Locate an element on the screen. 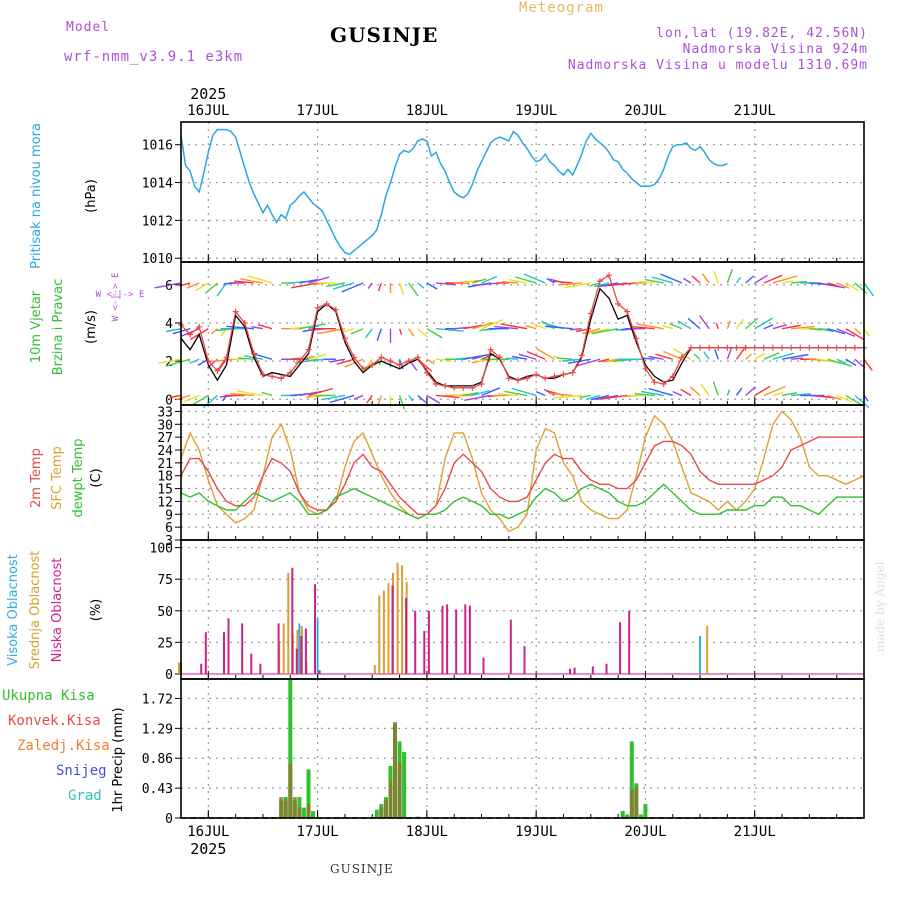  y-tick-label: 0.43 is located at coordinates (157, 789).